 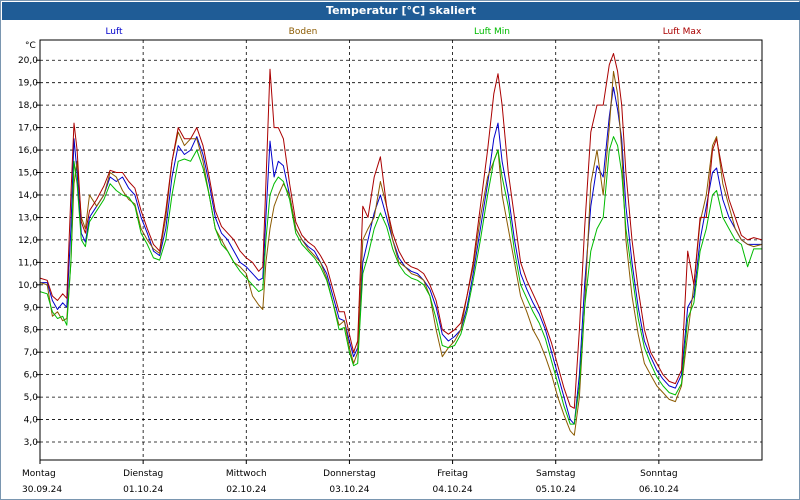 What do you see at coordinates (28, 241) in the screenshot?
I see `y-tick-label: 12,0` at bounding box center [28, 241].